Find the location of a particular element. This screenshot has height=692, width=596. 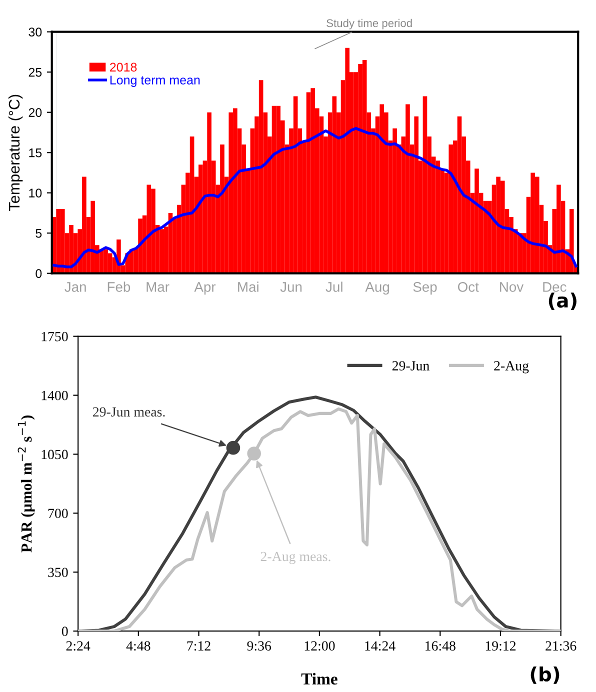

annotation: 29-Jun meas. is located at coordinates (129, 412).